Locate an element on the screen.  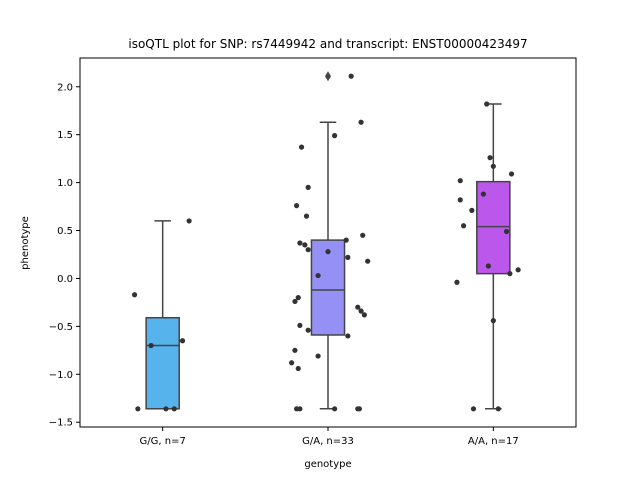
x-axis-ticks: G/G, n=7 G/A, n=33 A/A, n=17 is located at coordinates (329, 437).